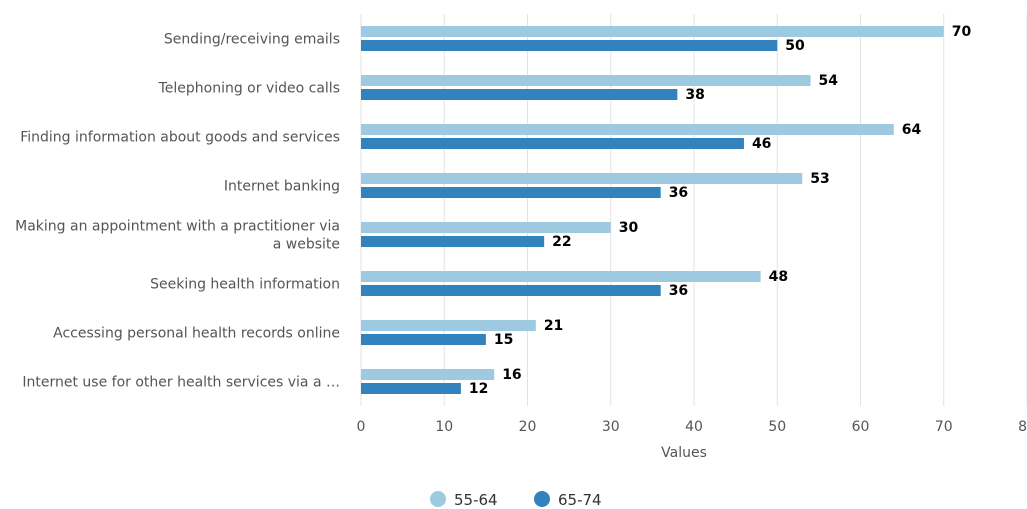 This screenshot has width=1027, height=509. What do you see at coordinates (503, 340) in the screenshot?
I see `data-label: 15` at bounding box center [503, 340].